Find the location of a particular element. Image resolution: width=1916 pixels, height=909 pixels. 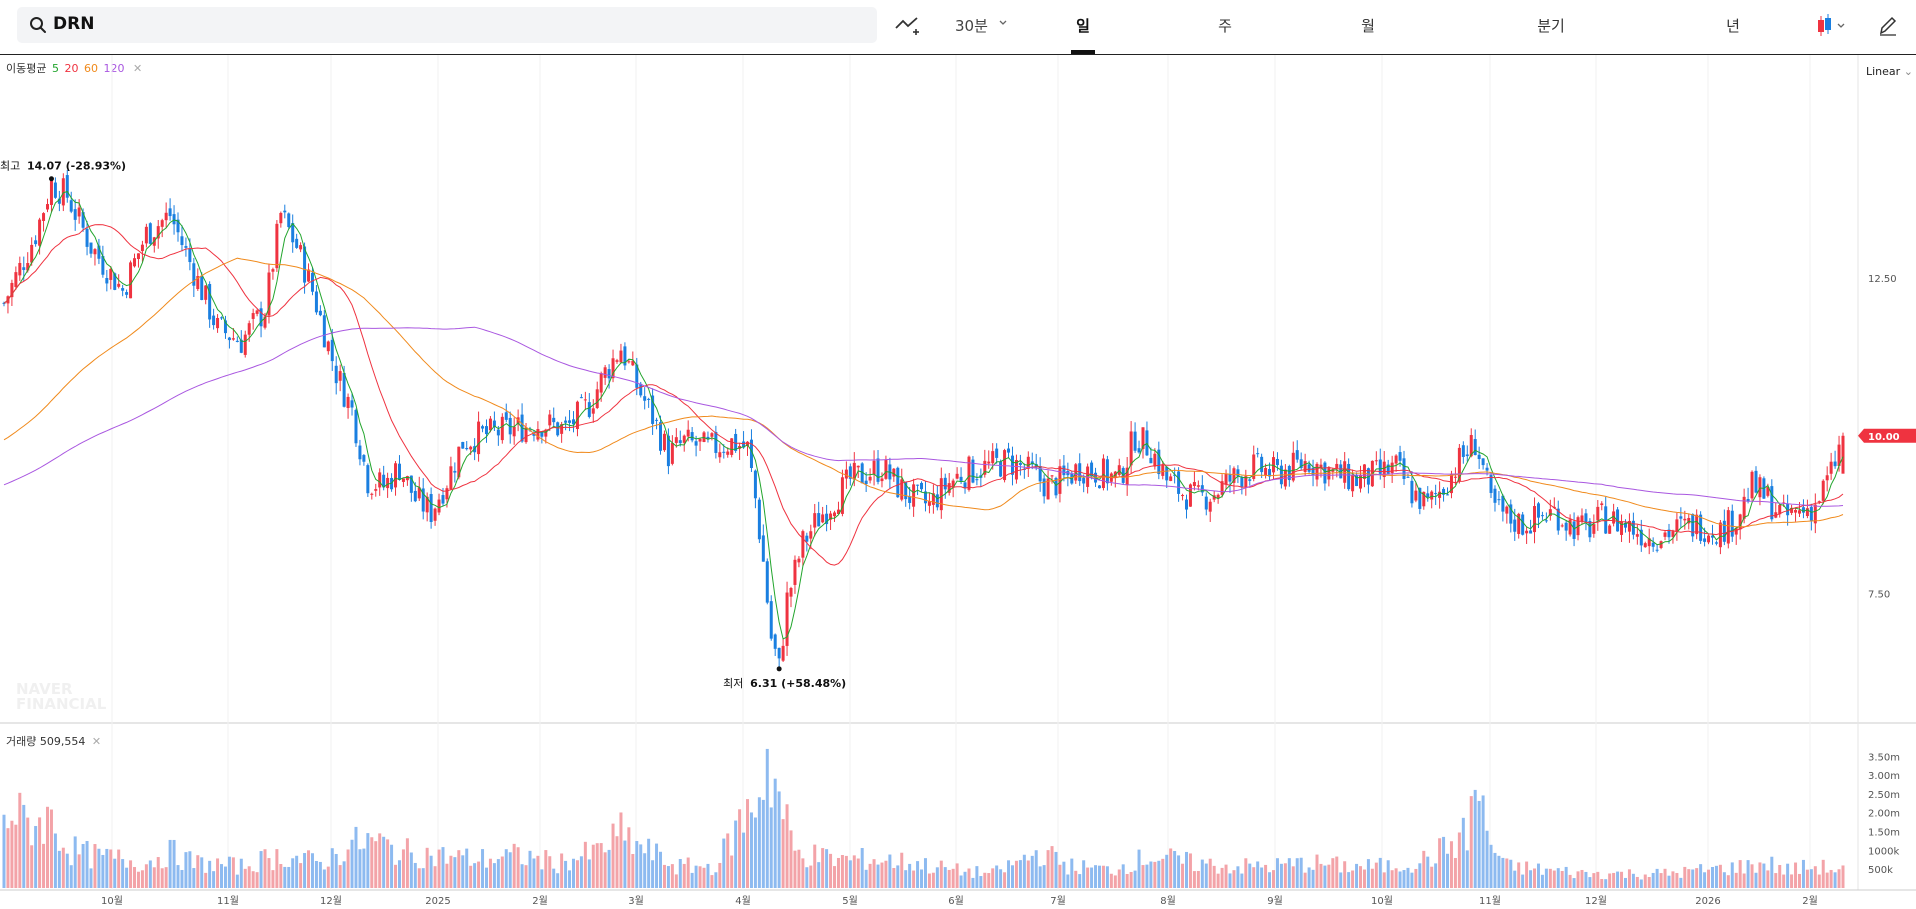

volume-tick-label: 3.00m is located at coordinates (1884, 776).